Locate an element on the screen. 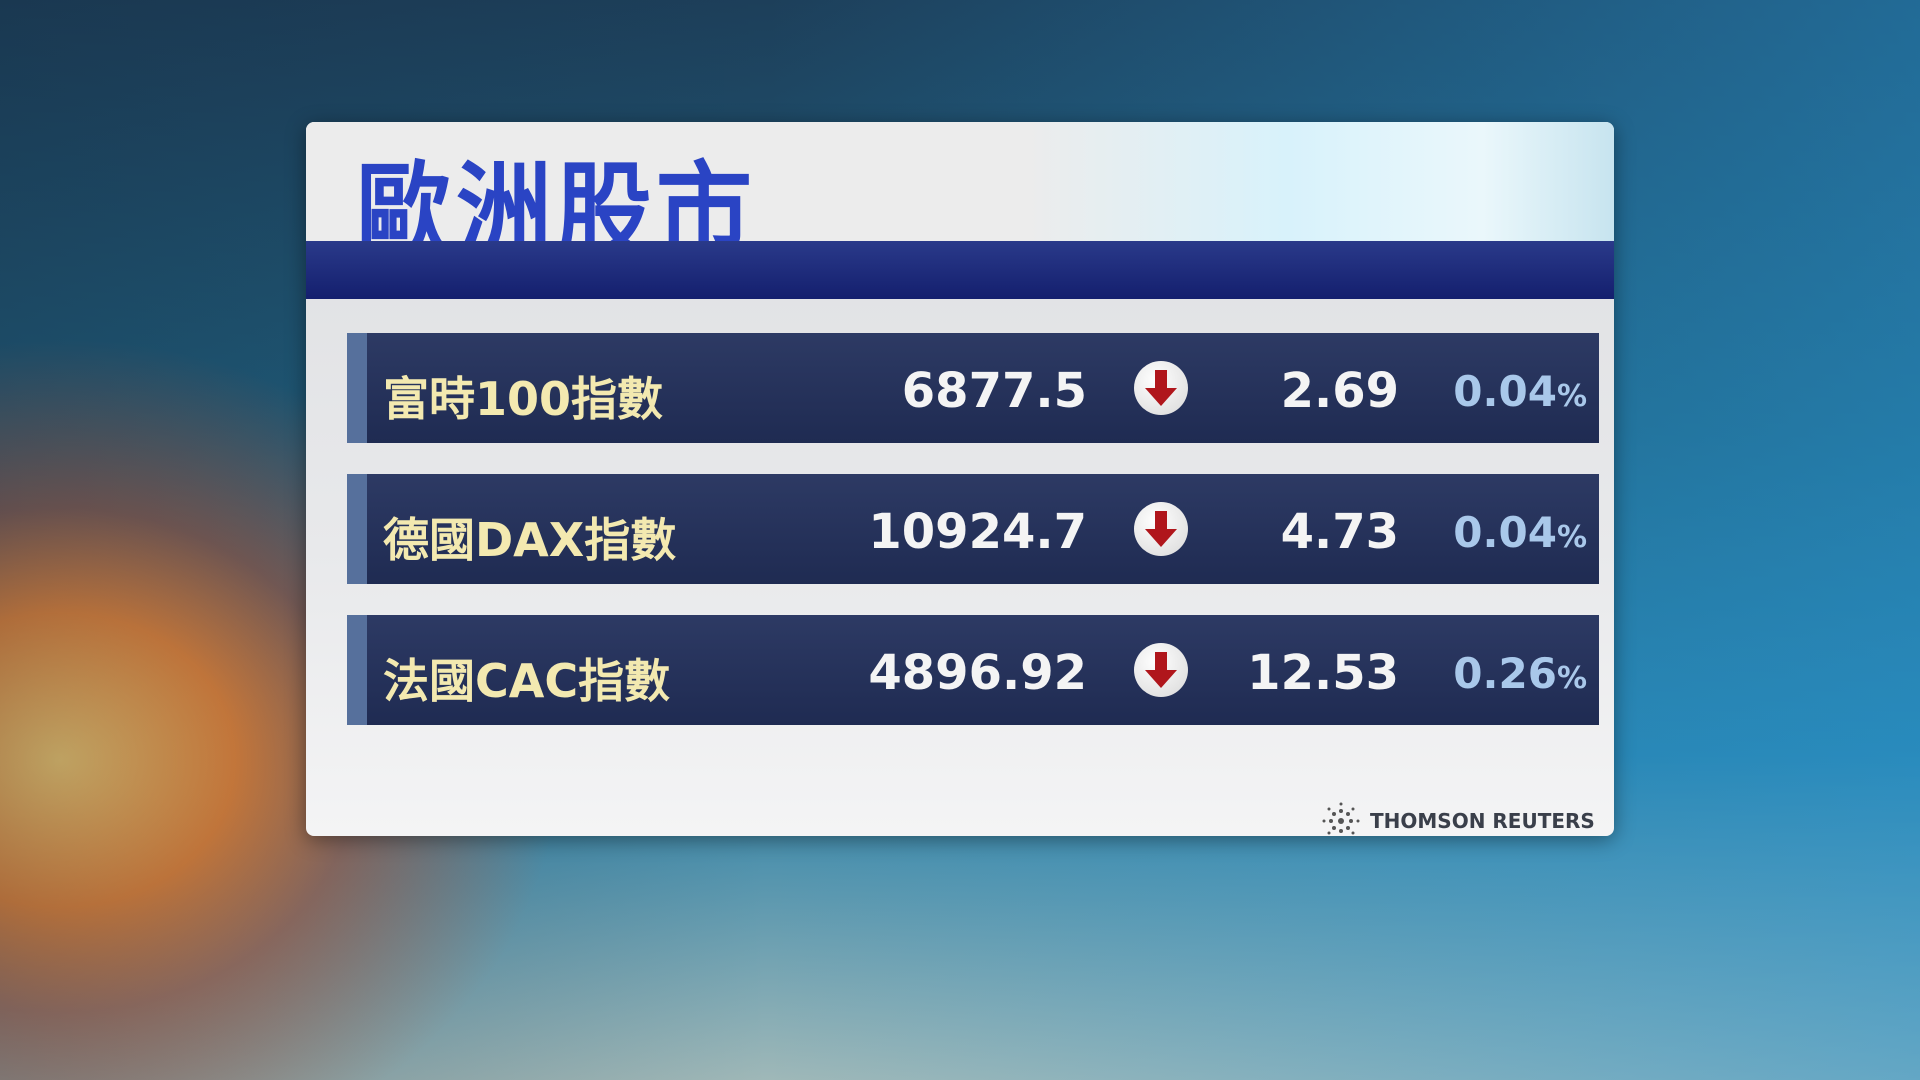 The image size is (1920, 1080). index-row: 德國DAX指數 10924.7 4.73 0.04% is located at coordinates (973, 529).